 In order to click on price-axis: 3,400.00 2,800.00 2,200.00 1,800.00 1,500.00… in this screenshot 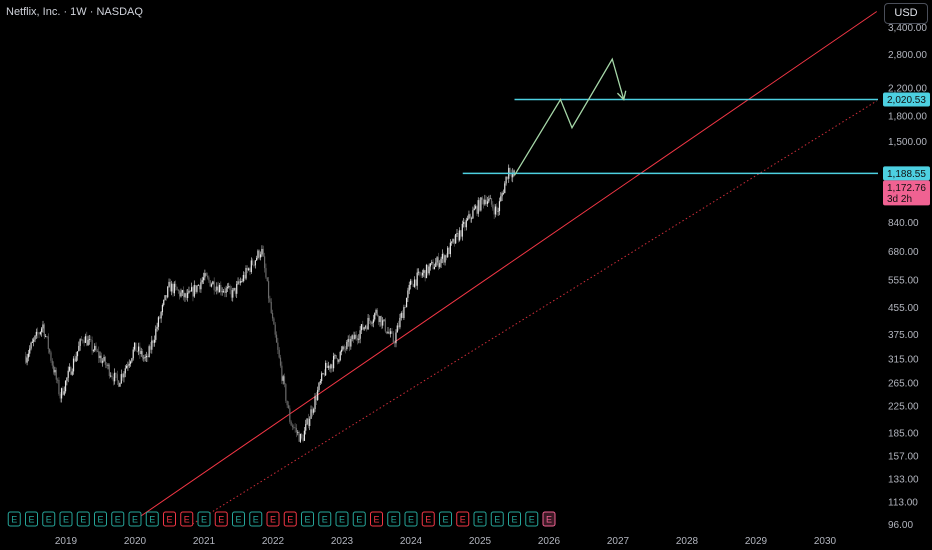, I will do `click(906, 275)`.